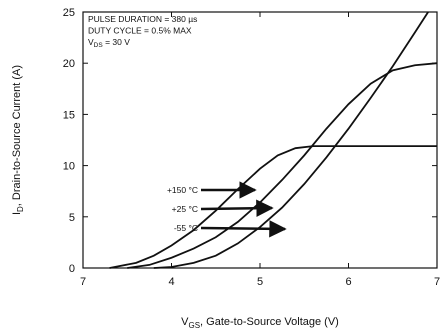 This screenshot has height=335, width=441. What do you see at coordinates (186, 228) in the screenshot?
I see `series-label: -55 °C` at bounding box center [186, 228].